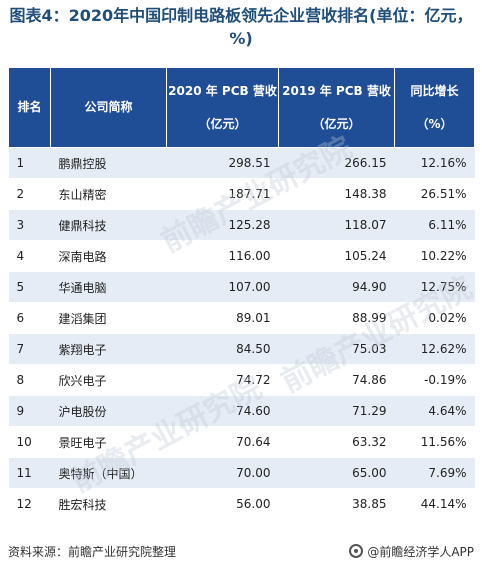 This screenshot has width=482, height=571. Describe the element at coordinates (336, 225) in the screenshot. I see `cell-rev2019: 118.07` at that location.